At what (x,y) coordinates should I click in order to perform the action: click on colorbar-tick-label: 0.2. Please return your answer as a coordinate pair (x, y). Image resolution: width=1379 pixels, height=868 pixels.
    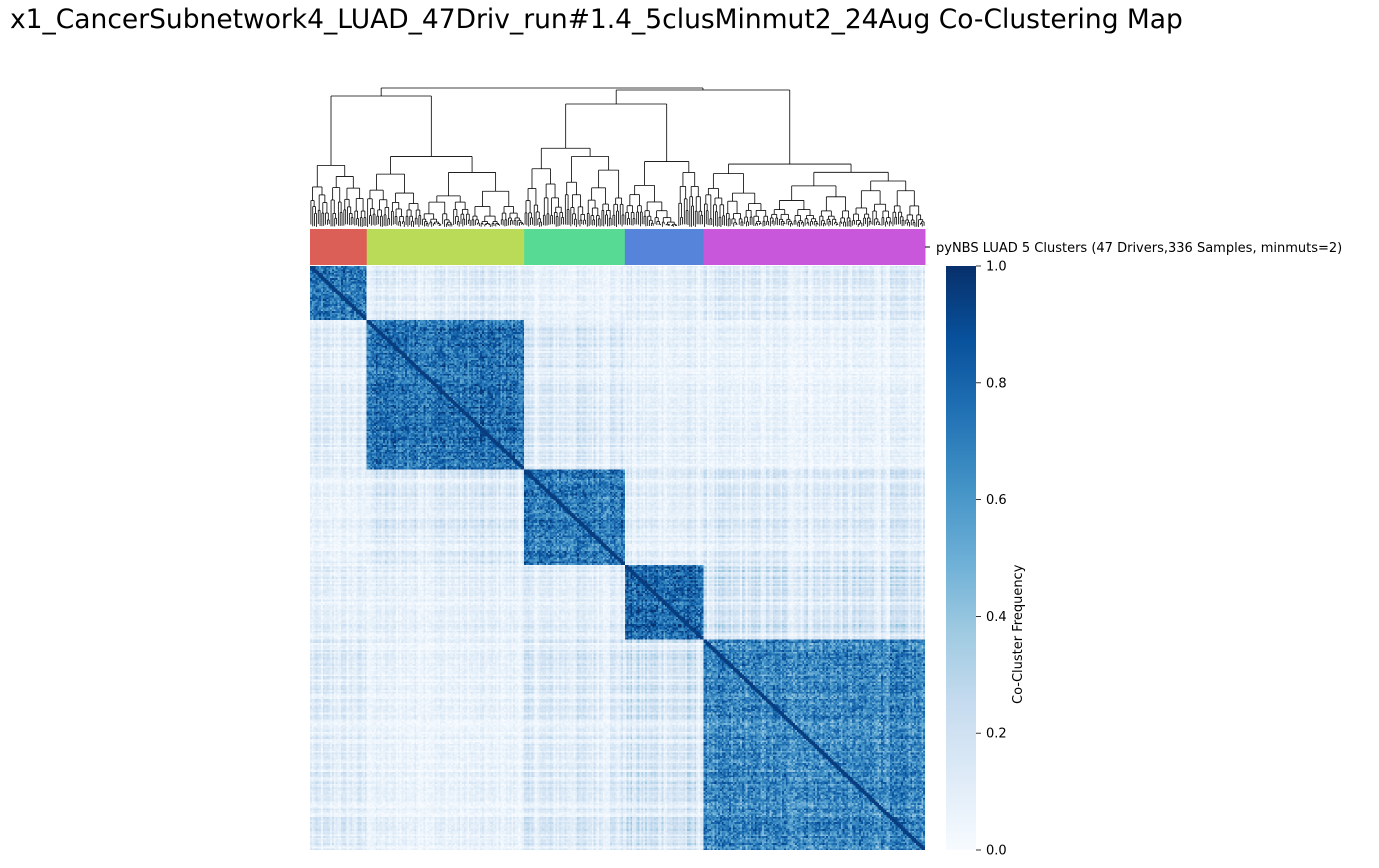
    Looking at the image, I should click on (996, 734).